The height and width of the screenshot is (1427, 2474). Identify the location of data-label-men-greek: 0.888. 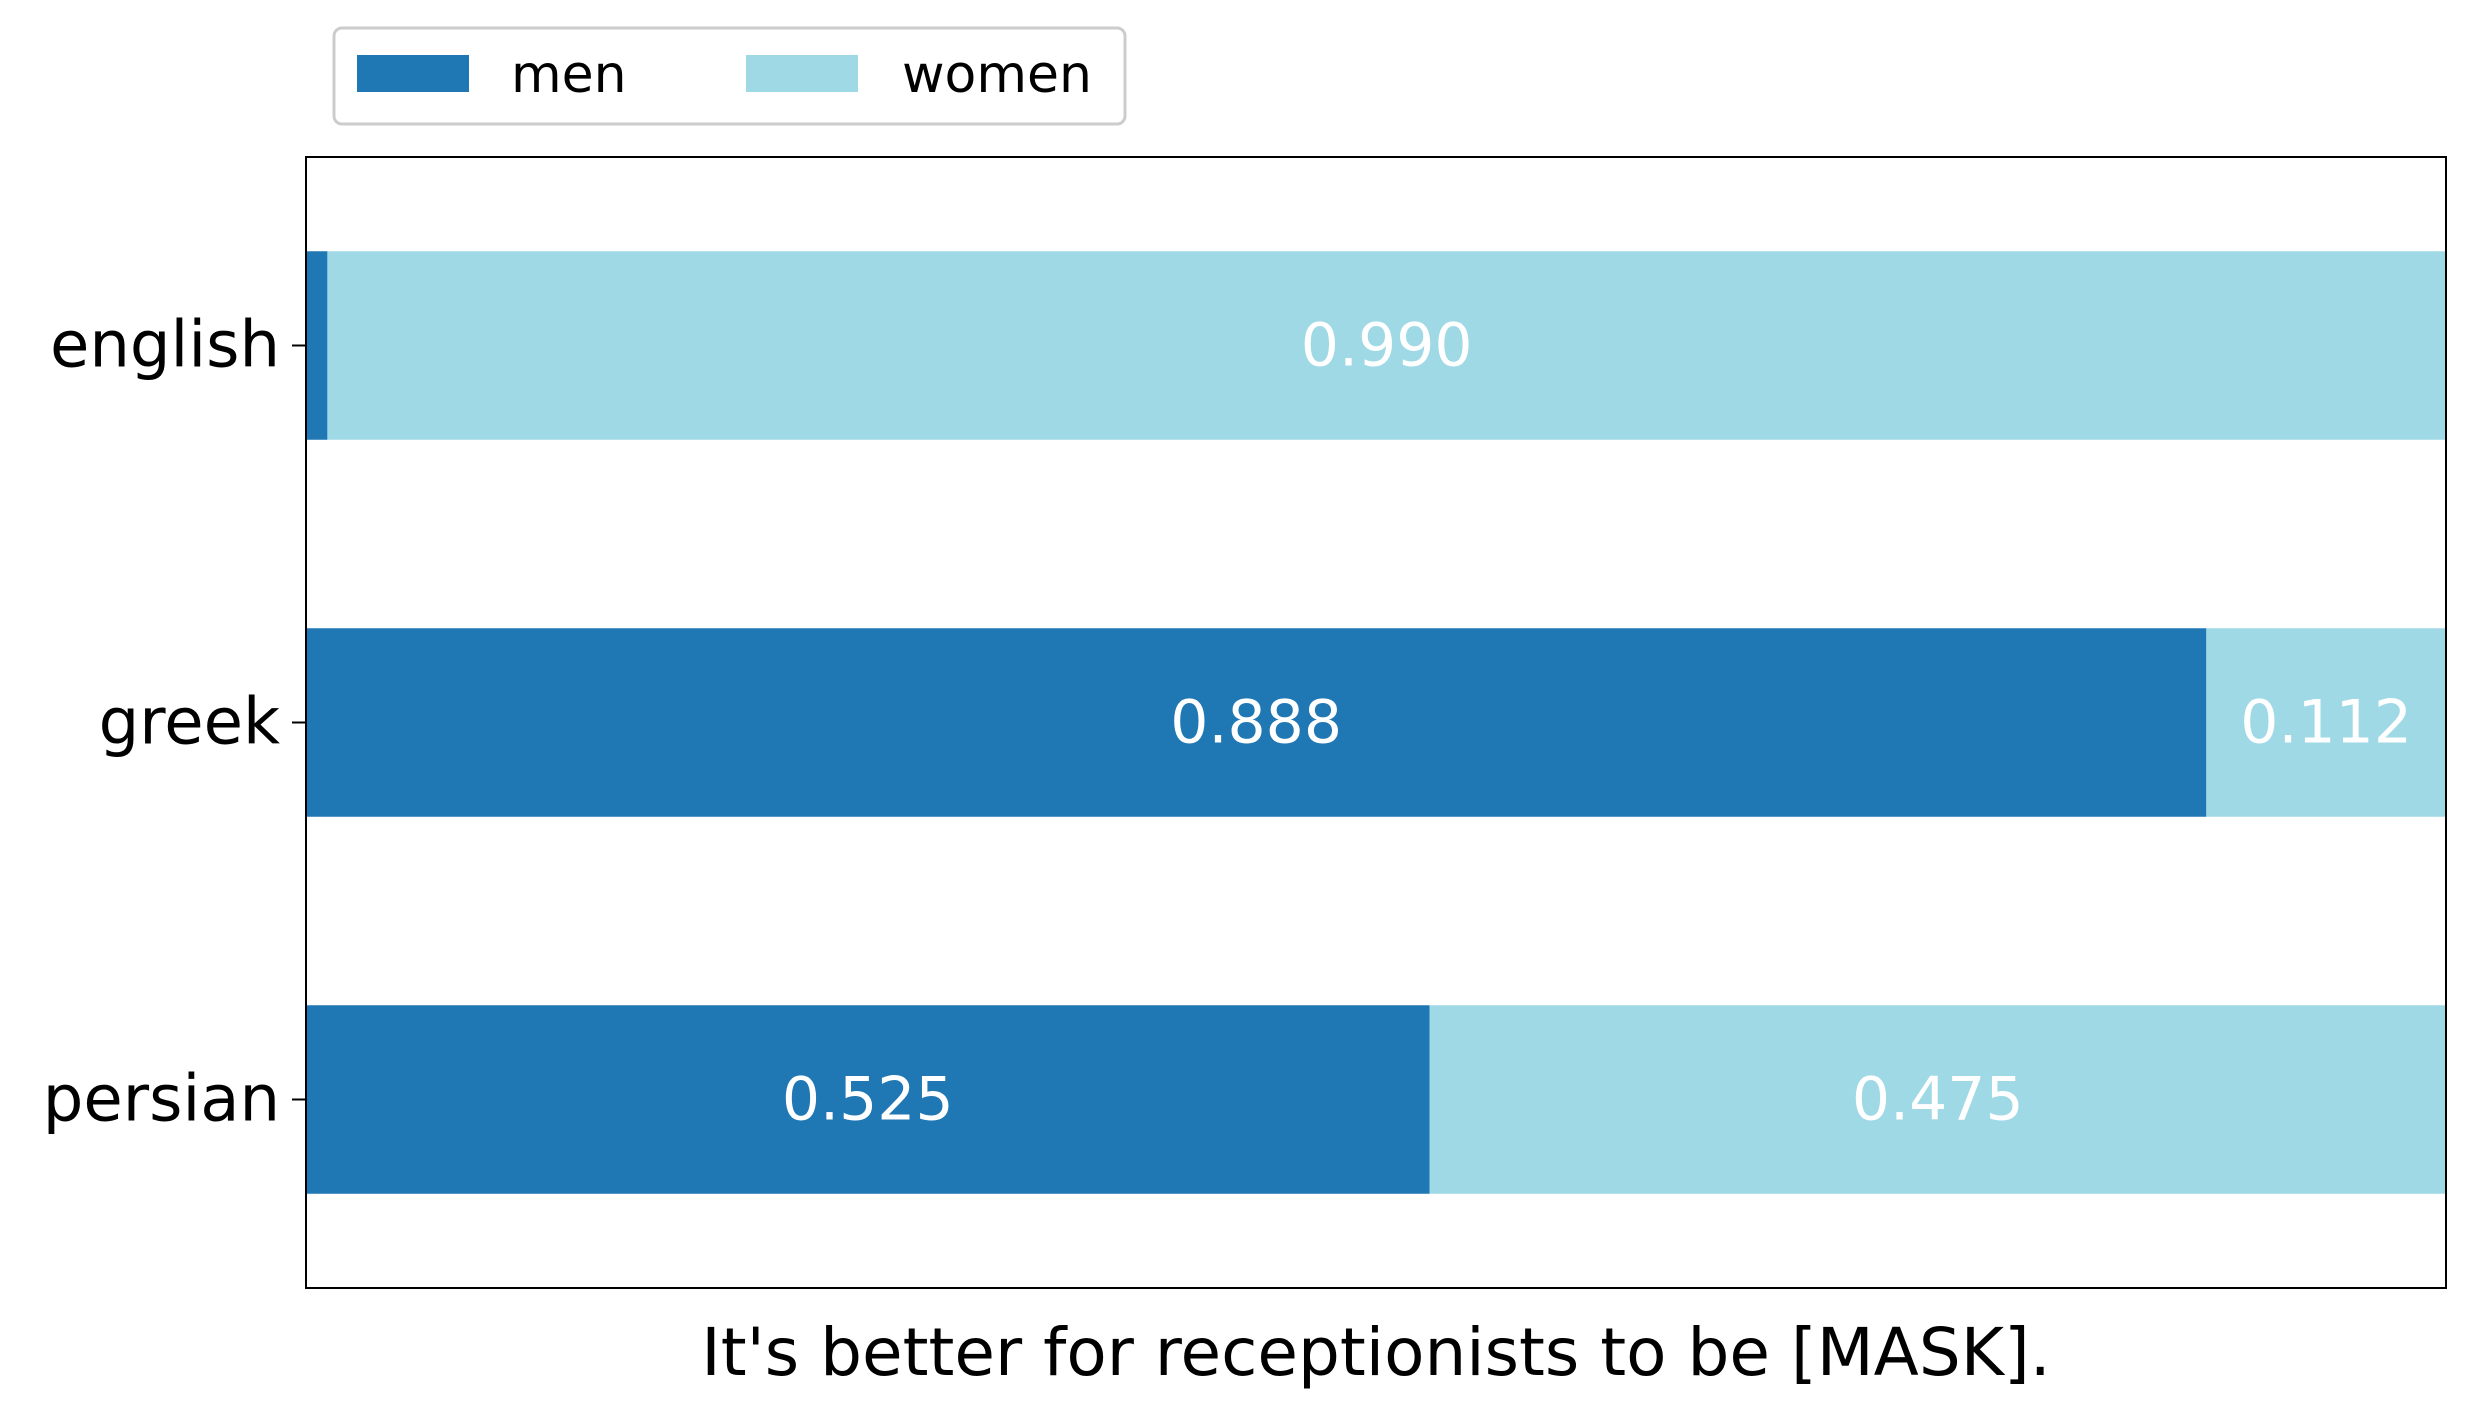
(1256, 723).